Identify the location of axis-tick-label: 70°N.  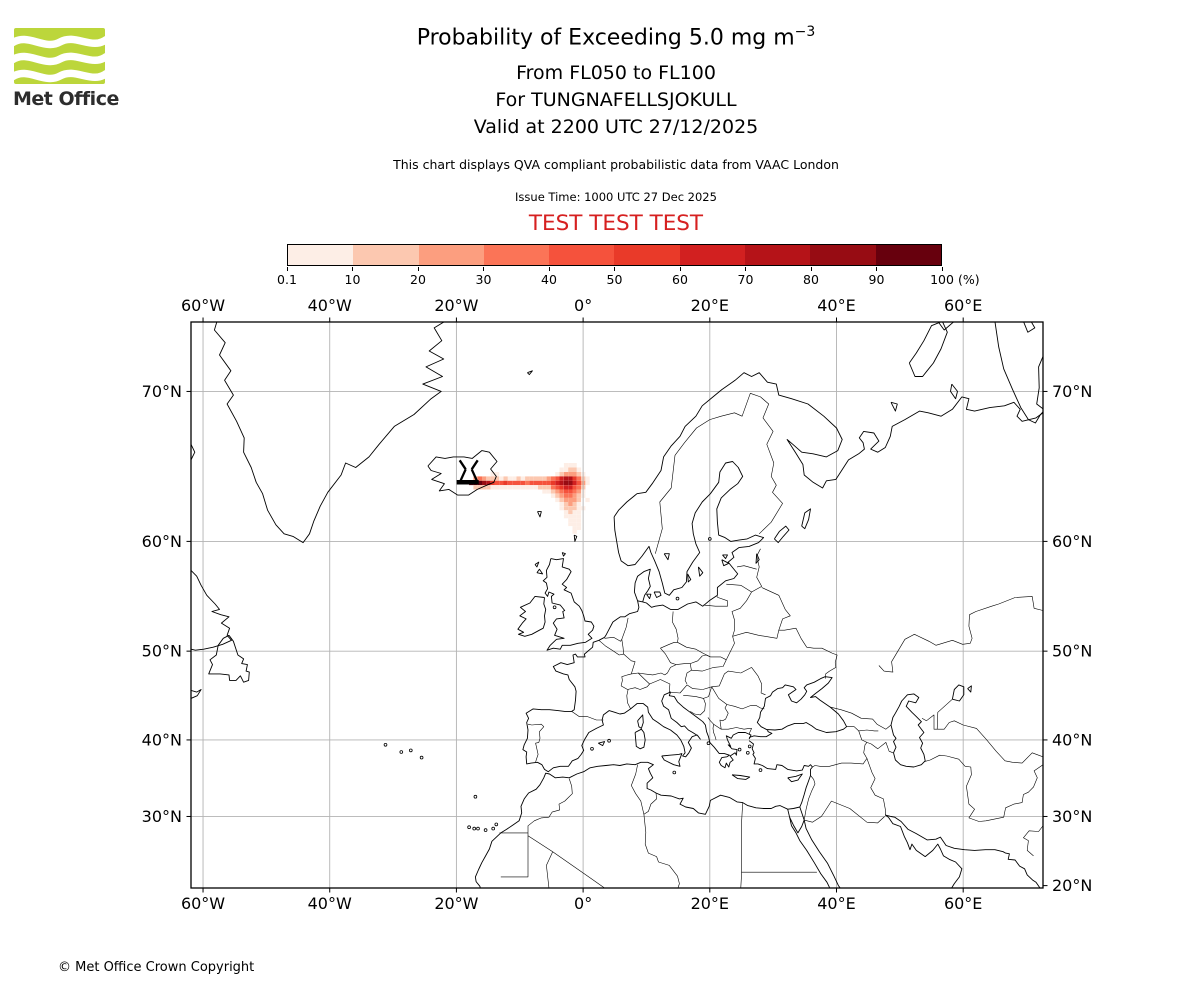
(1072, 391).